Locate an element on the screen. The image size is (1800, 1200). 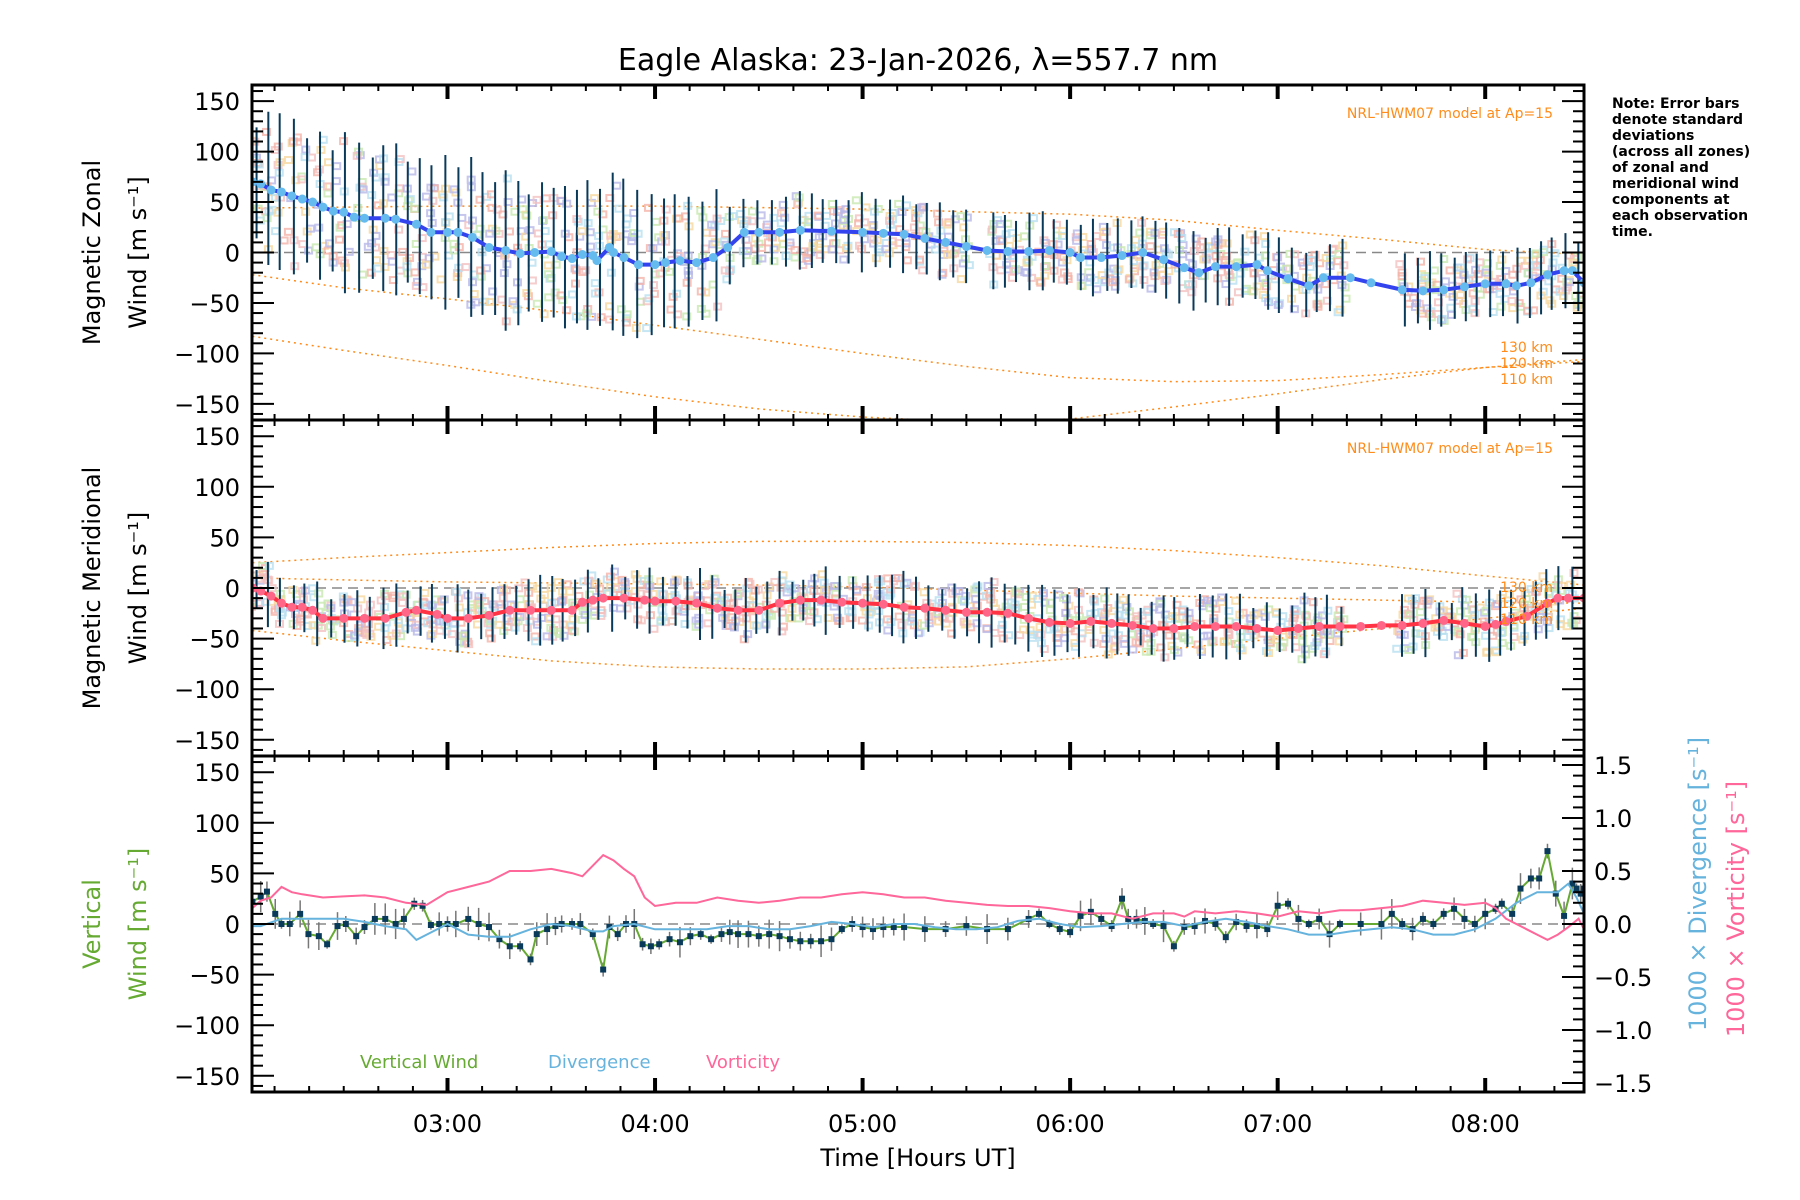
y-tick-label: 0 is located at coordinates (232, 254).